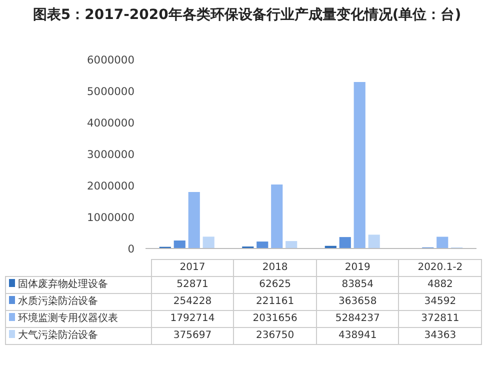 The width and height of the screenshot is (490, 368). Describe the element at coordinates (192, 302) in the screenshot. I see `data-label: 254228` at that location.